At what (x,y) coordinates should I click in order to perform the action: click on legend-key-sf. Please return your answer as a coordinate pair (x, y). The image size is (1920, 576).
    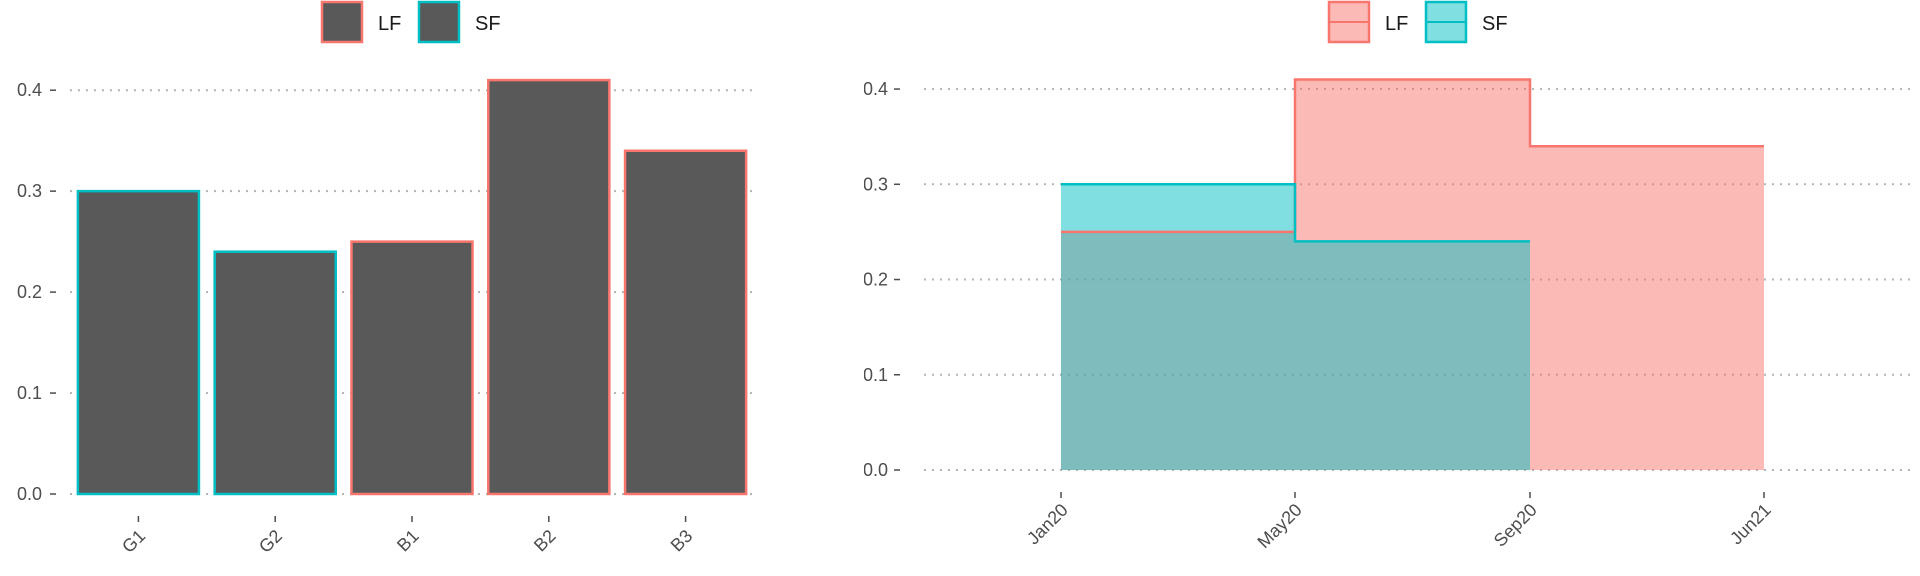
    Looking at the image, I should click on (439, 22).